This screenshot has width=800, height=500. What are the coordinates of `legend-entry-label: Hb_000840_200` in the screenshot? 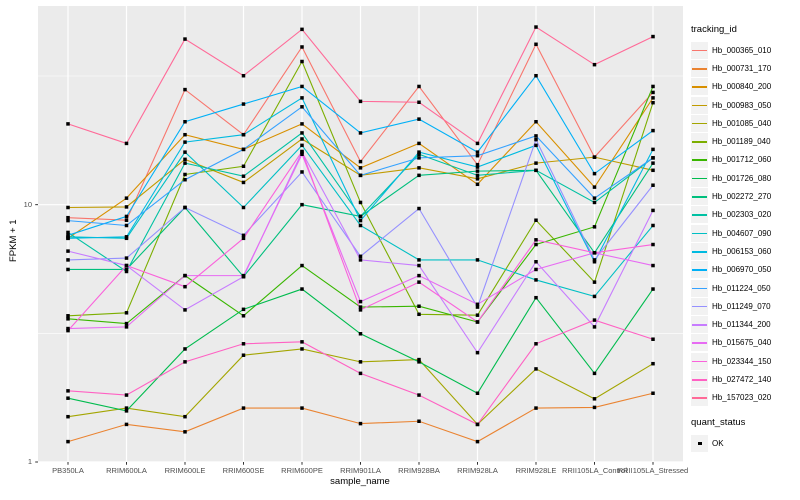 It's located at (742, 87).